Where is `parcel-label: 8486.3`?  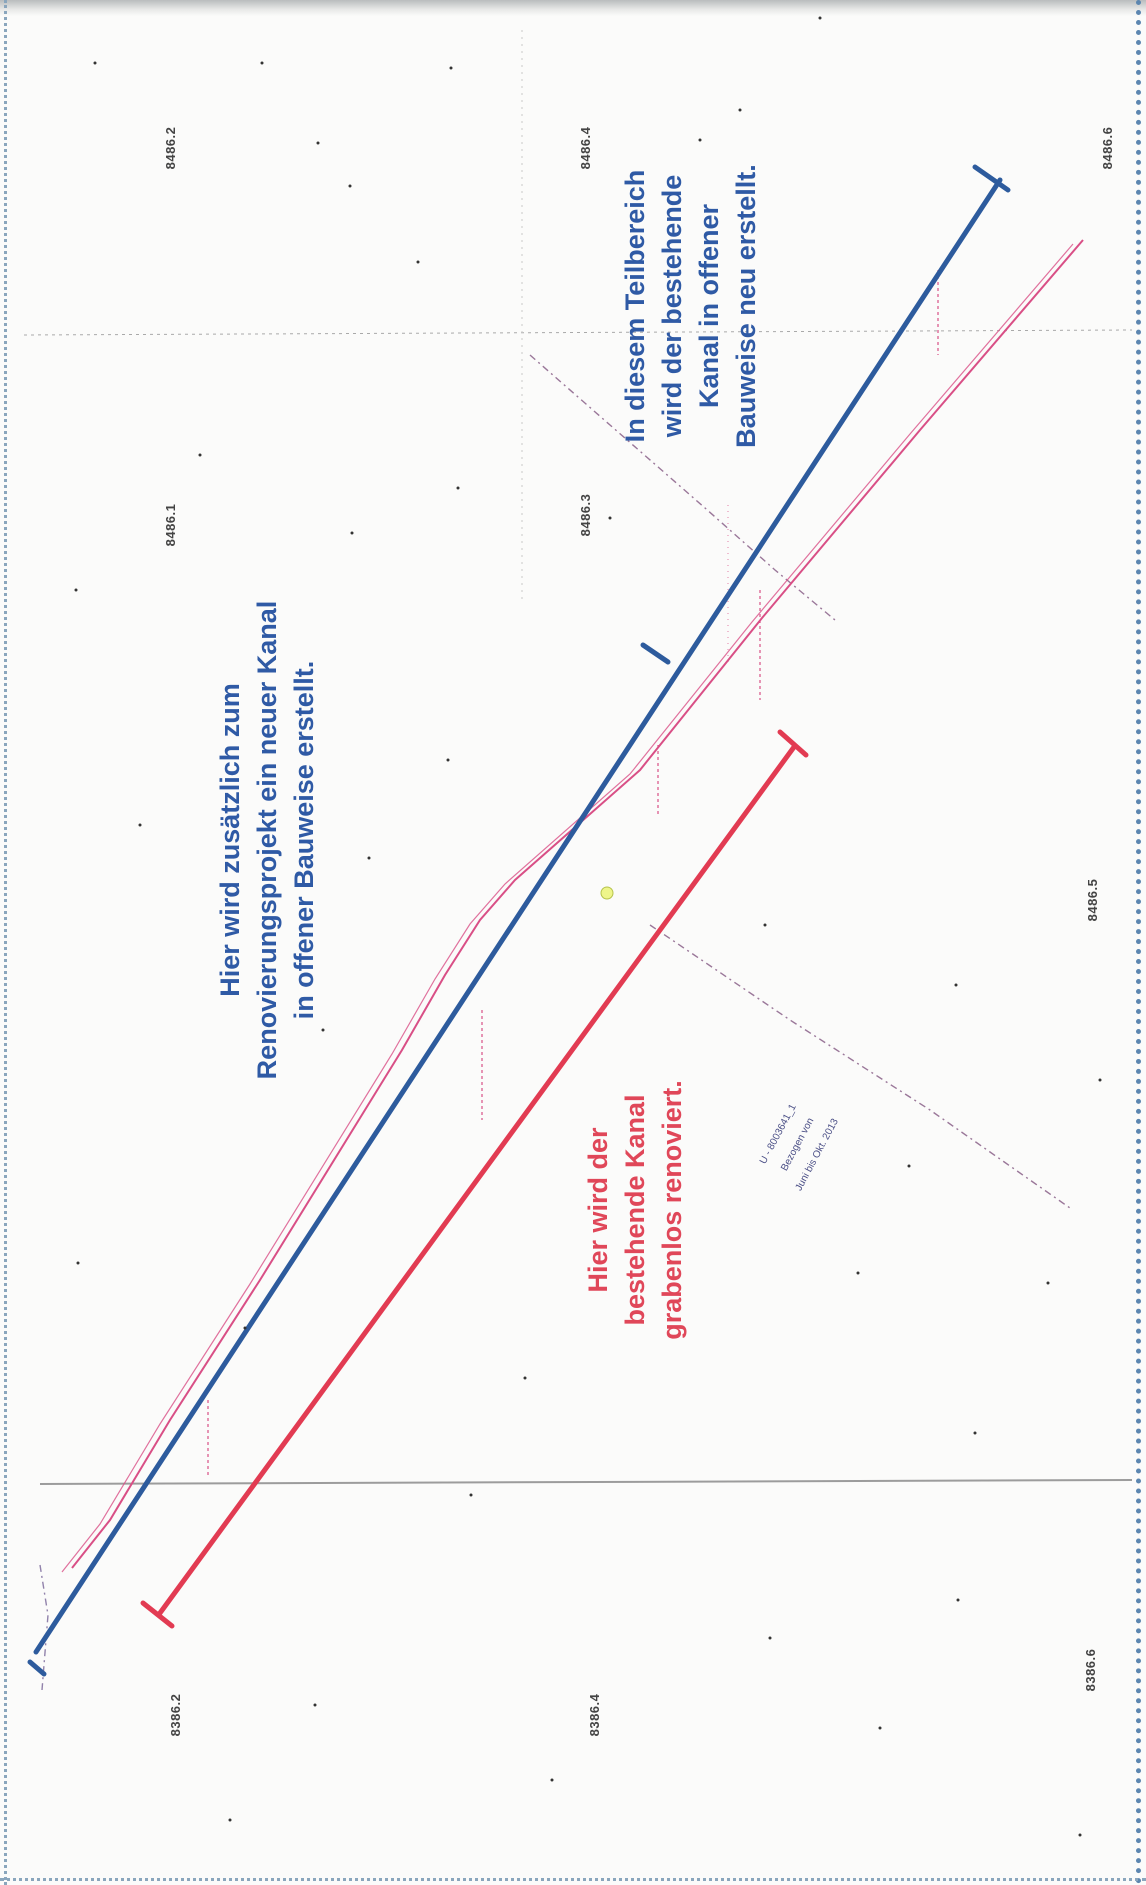 parcel-label: 8486.3 is located at coordinates (585, 515).